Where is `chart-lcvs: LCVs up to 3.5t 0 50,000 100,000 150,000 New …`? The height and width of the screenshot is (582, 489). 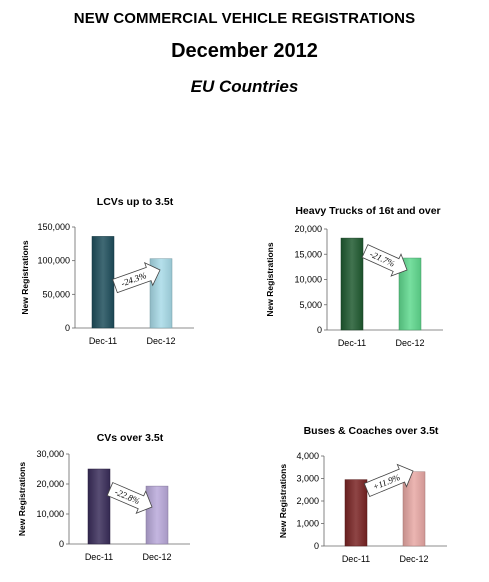
chart-lcvs: LCVs up to 3.5t 0 50,000 100,000 150,000 New … is located at coordinates (107, 271).